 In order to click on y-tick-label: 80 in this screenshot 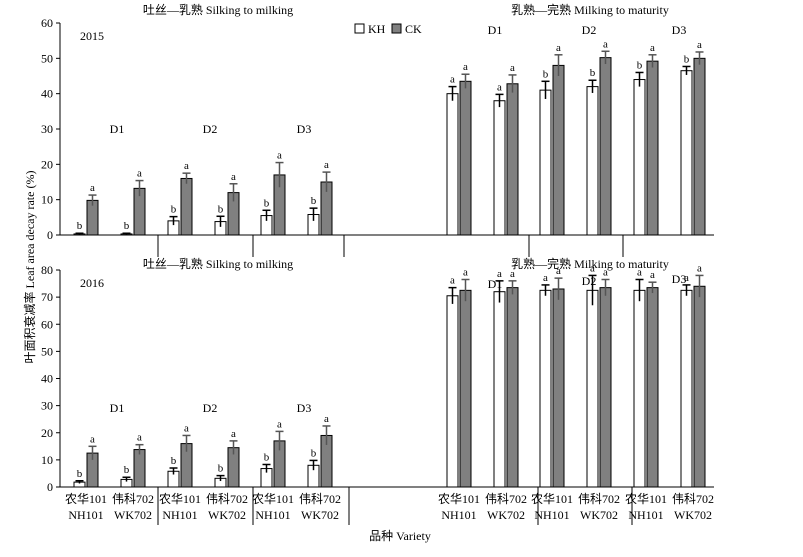, I will do `click(47, 270)`.